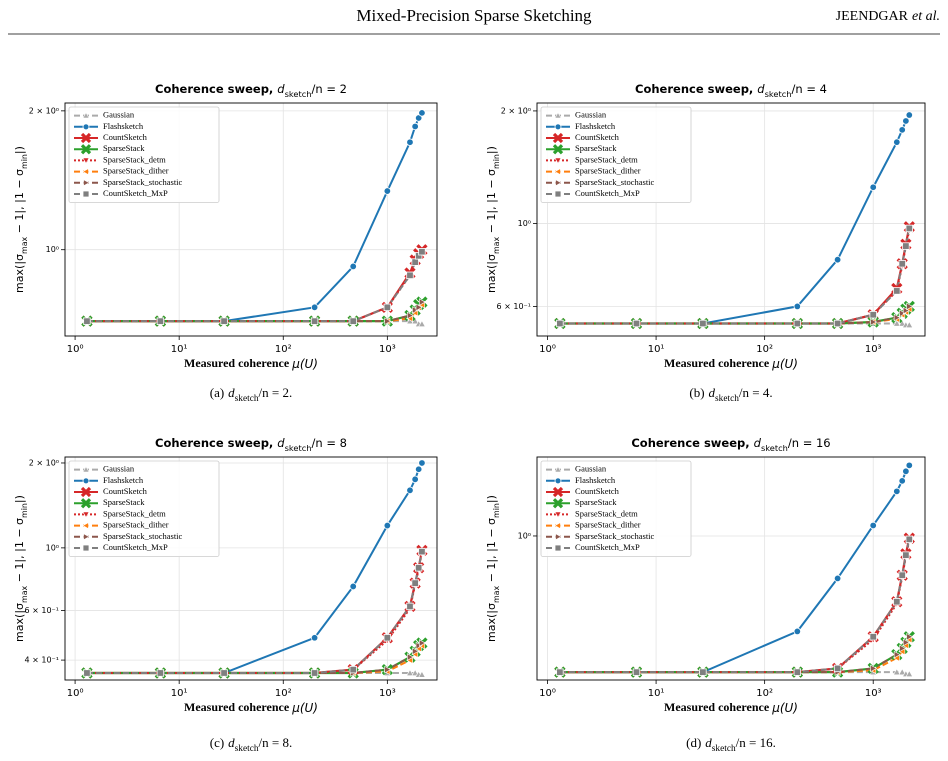  I want to click on legend-label: SparseStack, so click(596, 502).